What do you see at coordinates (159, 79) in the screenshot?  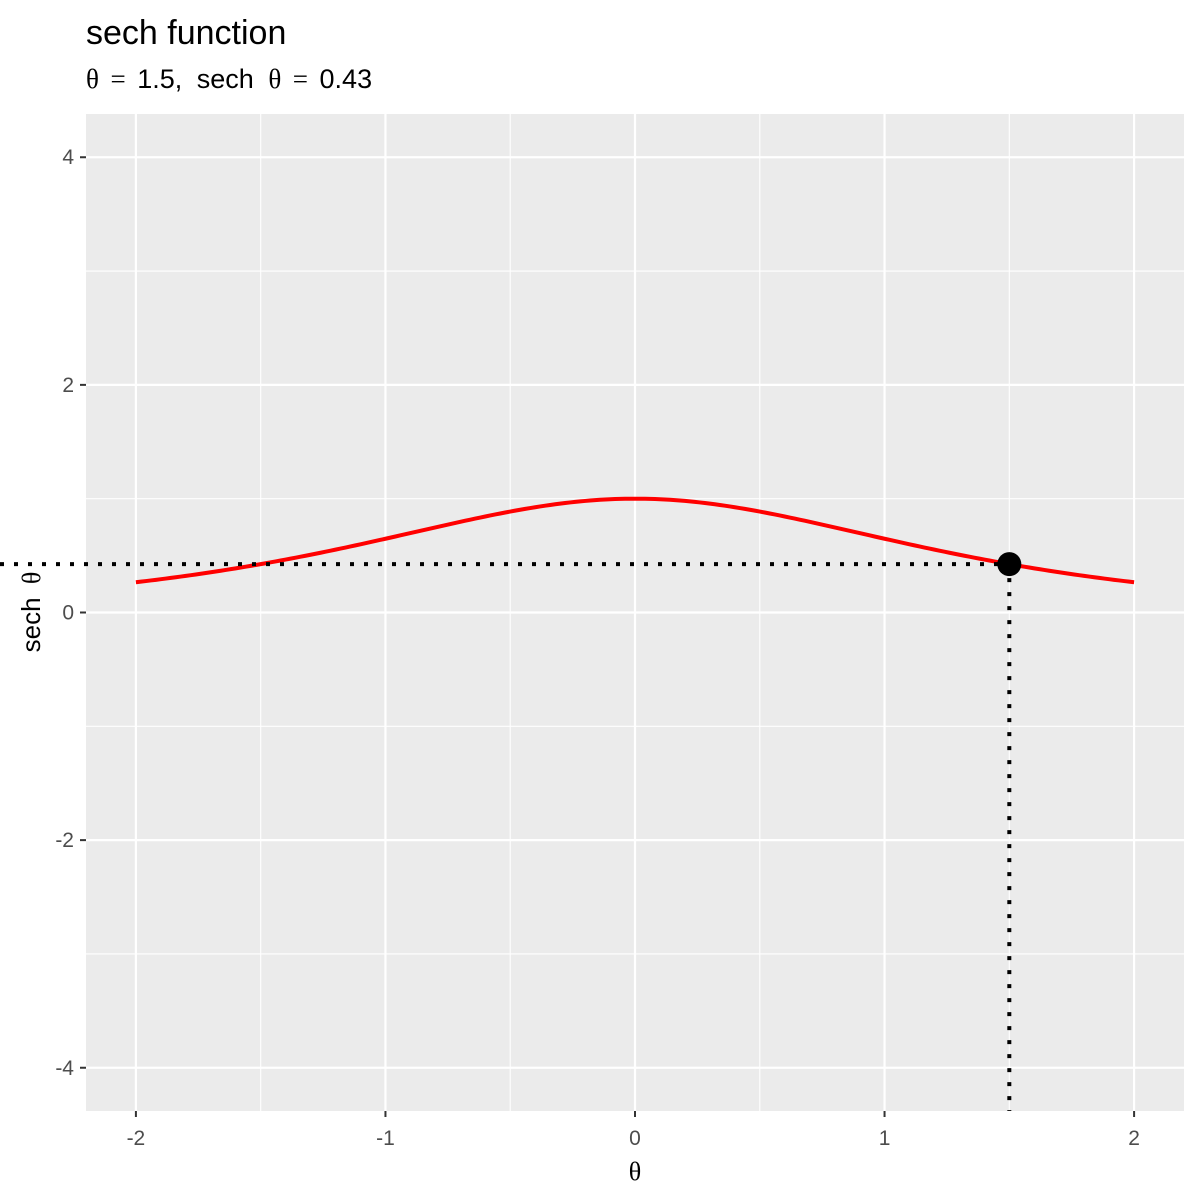 I see `subtitle-theta-value: 1.5,` at bounding box center [159, 79].